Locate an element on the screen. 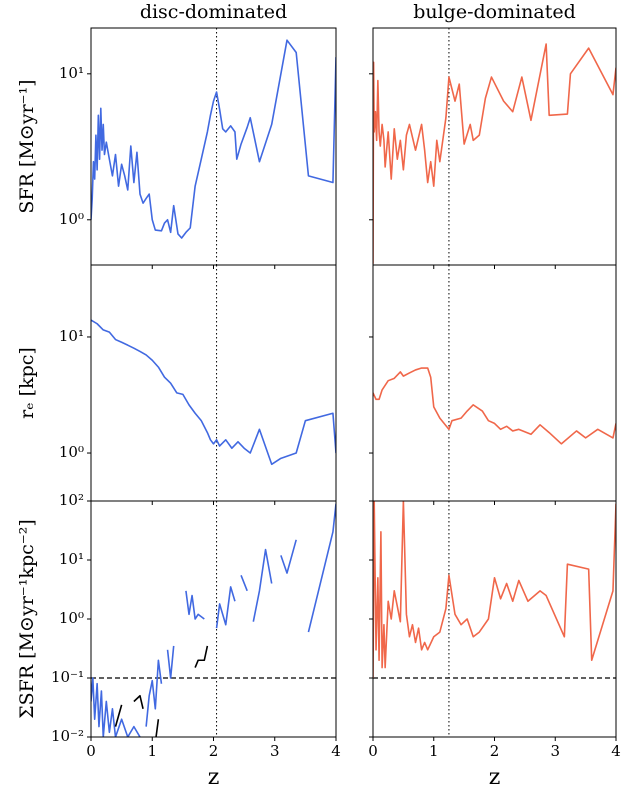  panel-title: bulge-dominated is located at coordinates (494, 12).